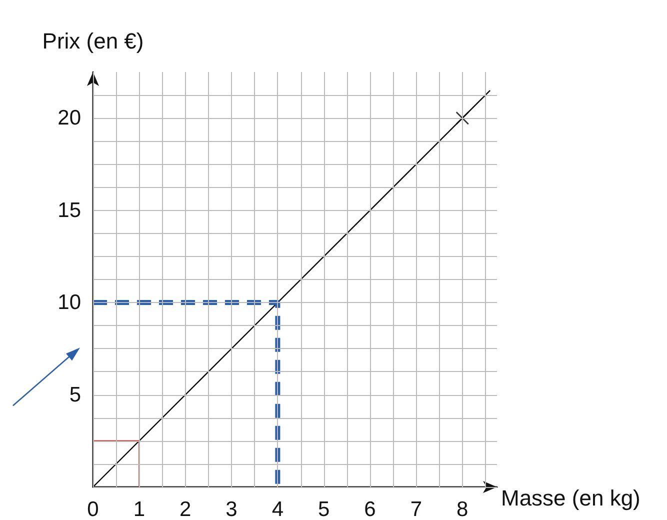 Image resolution: width=667 pixels, height=520 pixels. What do you see at coordinates (462, 509) in the screenshot?
I see `x-tick-label: 8` at bounding box center [462, 509].